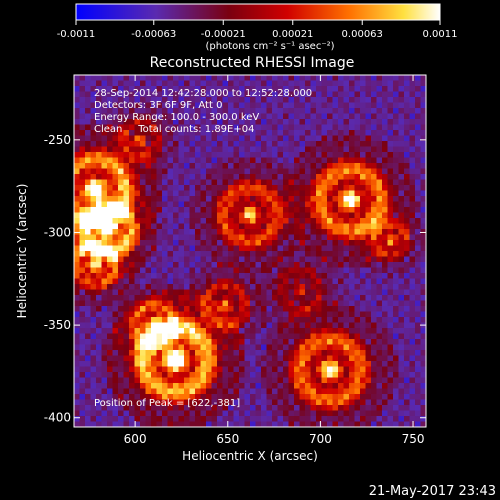  Describe the element at coordinates (174, 129) in the screenshot. I see `annotation-counts: Clean Total counts: 1.89E+04` at that location.